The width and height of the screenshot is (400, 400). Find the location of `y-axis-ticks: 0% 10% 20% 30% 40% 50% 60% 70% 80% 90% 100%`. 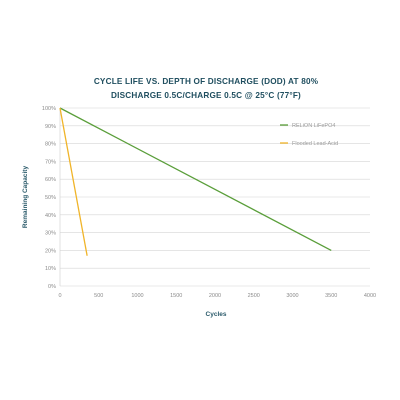

y-axis-ticks: 0% 10% 20% 30% 40% 50% 60% 70% 80% 90% 100% is located at coordinates (49, 198).